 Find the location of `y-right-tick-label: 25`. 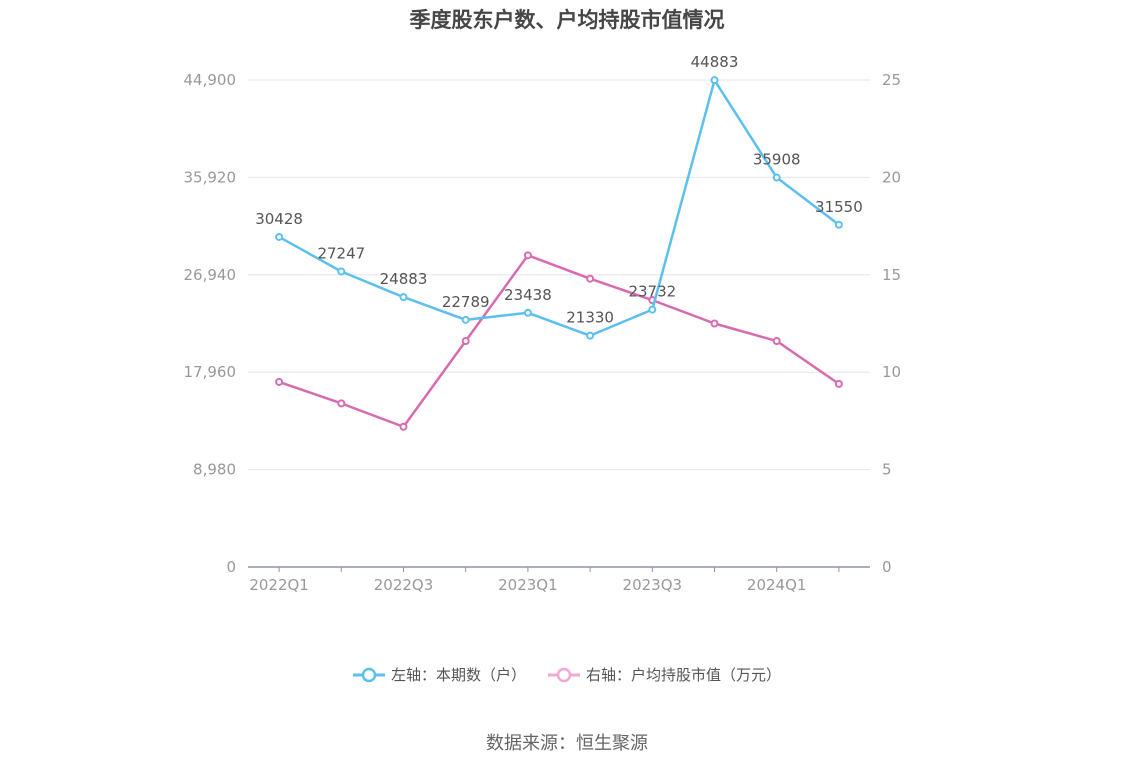

y-right-tick-label: 25 is located at coordinates (891, 80).